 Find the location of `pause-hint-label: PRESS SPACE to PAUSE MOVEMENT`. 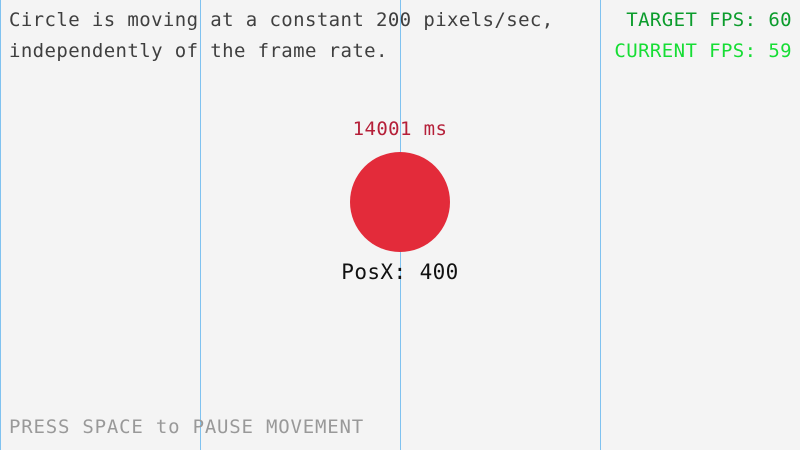

pause-hint-label: PRESS SPACE to PAUSE MOVEMENT is located at coordinates (186, 427).